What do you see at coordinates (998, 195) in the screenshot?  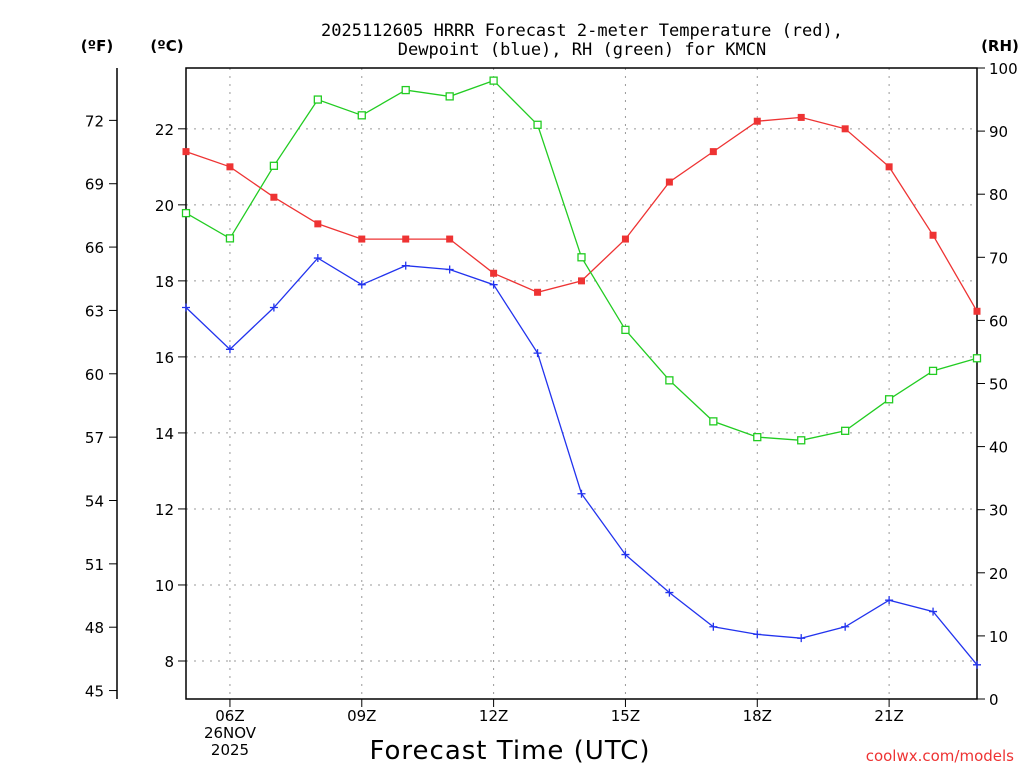 I see `rh-tick-label: 80` at bounding box center [998, 195].